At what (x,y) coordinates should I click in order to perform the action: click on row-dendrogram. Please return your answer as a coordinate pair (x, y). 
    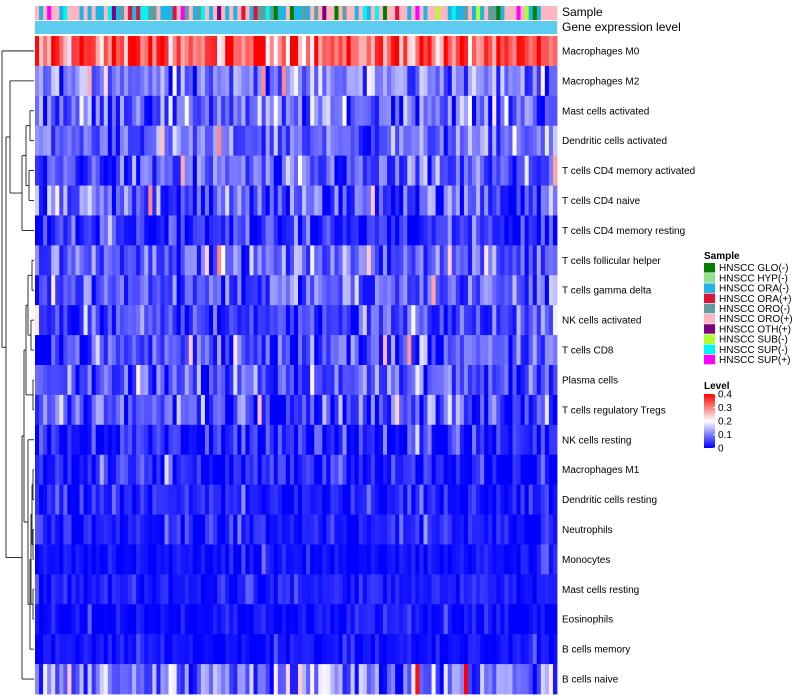
    Looking at the image, I should click on (17, 365).